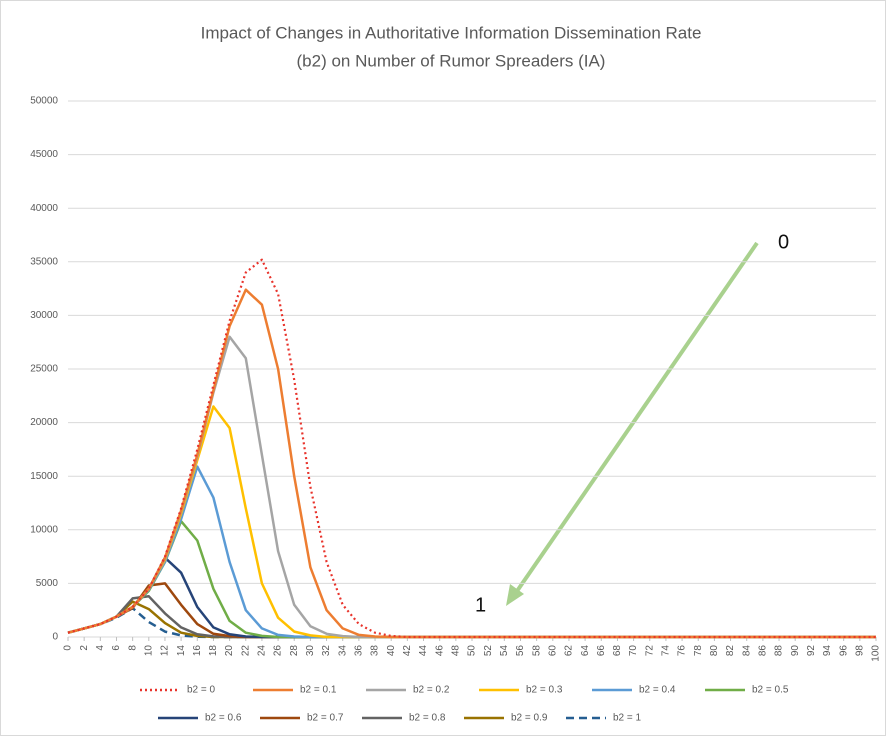 The width and height of the screenshot is (886, 736). Describe the element at coordinates (44, 208) in the screenshot. I see `y-tick-label: 40000` at that location.